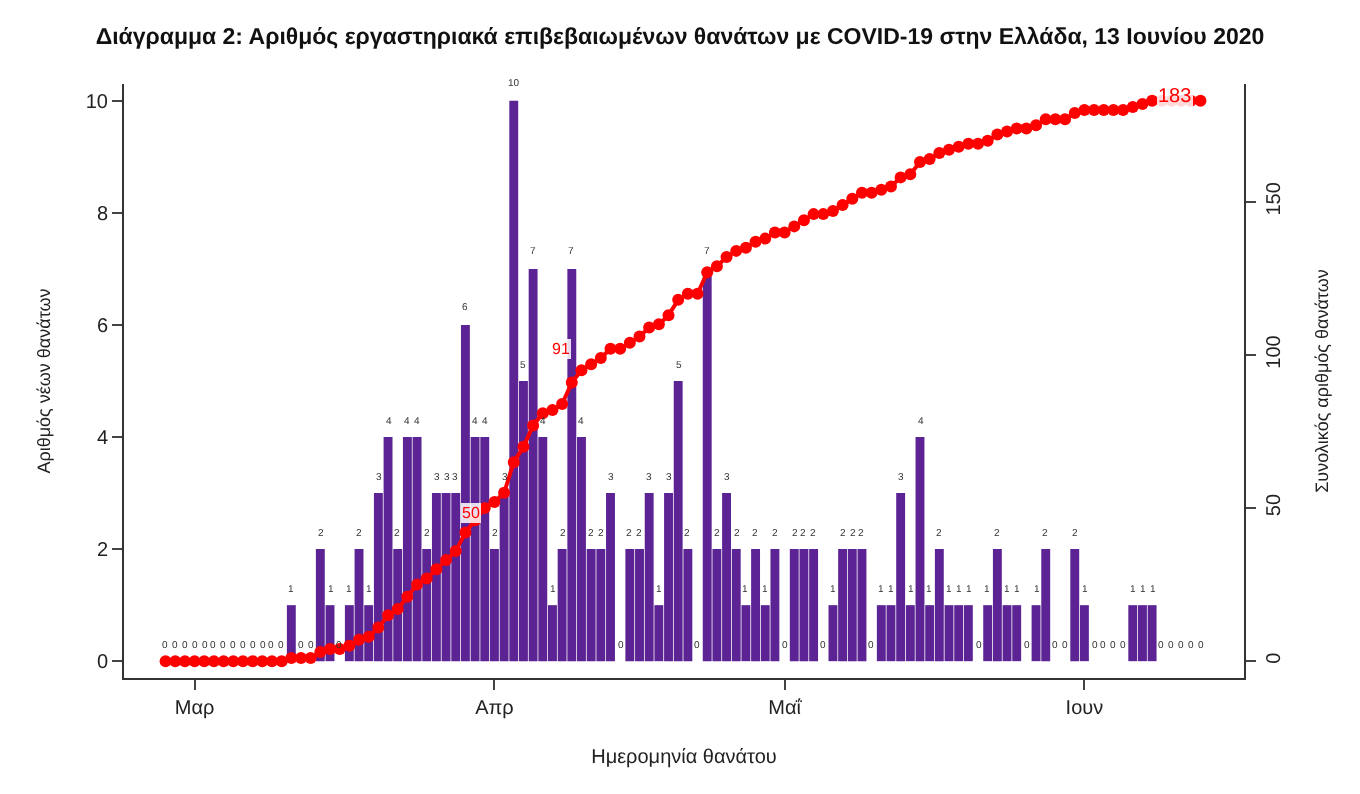 The height and width of the screenshot is (794, 1360). What do you see at coordinates (1321, 380) in the screenshot?
I see `y2-axis-title: Συνολικός αριθμός θανάτων` at bounding box center [1321, 380].